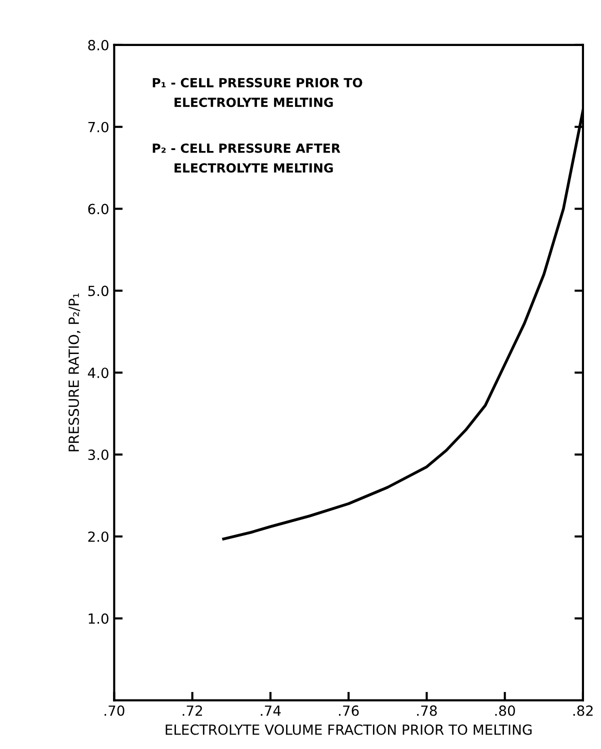  I want to click on x-tick-label: .80, so click(505, 710).